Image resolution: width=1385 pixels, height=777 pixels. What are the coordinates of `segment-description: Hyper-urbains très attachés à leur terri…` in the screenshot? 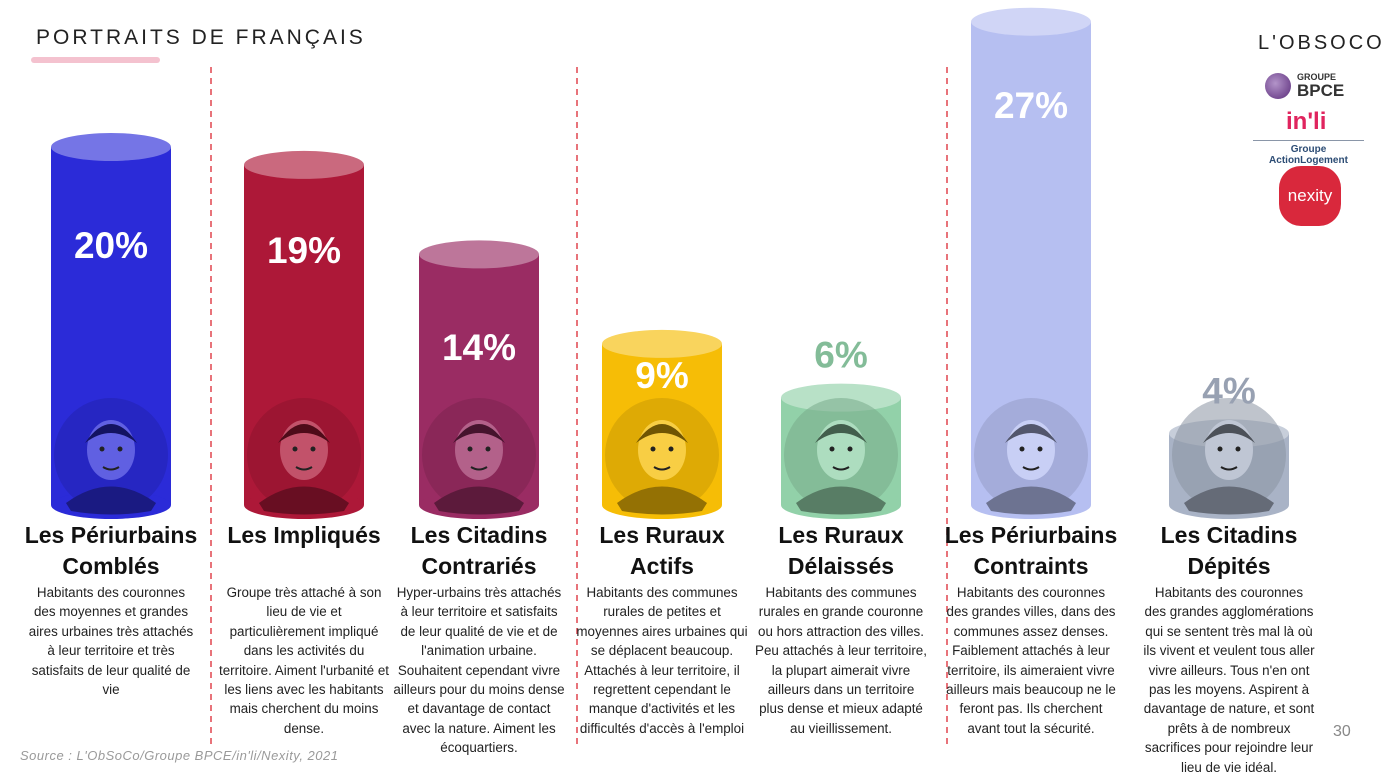 It's located at (479, 670).